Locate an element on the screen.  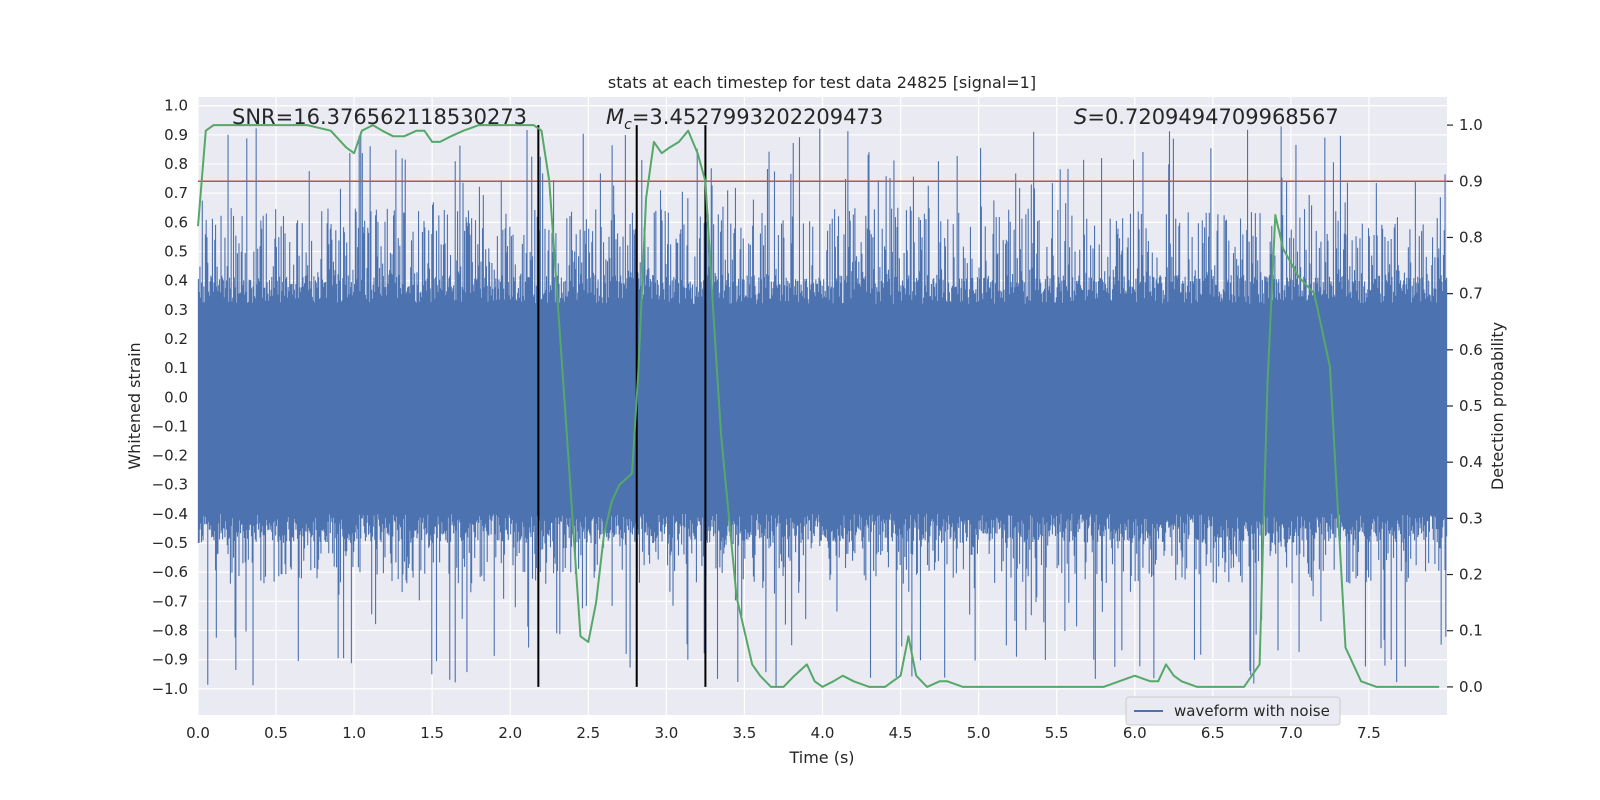
y-tick-labels-right: 1.0 0.9 0.8 0.7 0.6 0.5 0.4 0.3 0.2 0.1 0.0 is located at coordinates (1465, 406).